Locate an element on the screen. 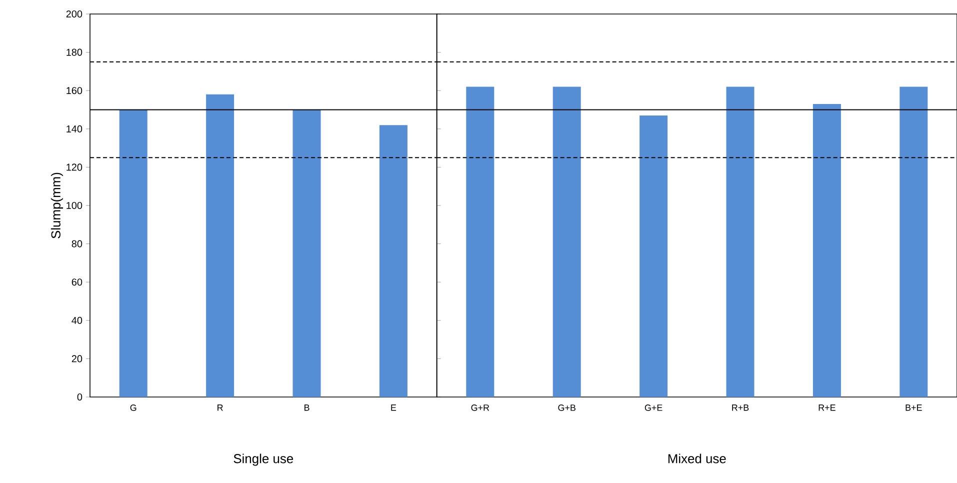 This screenshot has width=957, height=483. y-tick-label: 120 is located at coordinates (74, 167).